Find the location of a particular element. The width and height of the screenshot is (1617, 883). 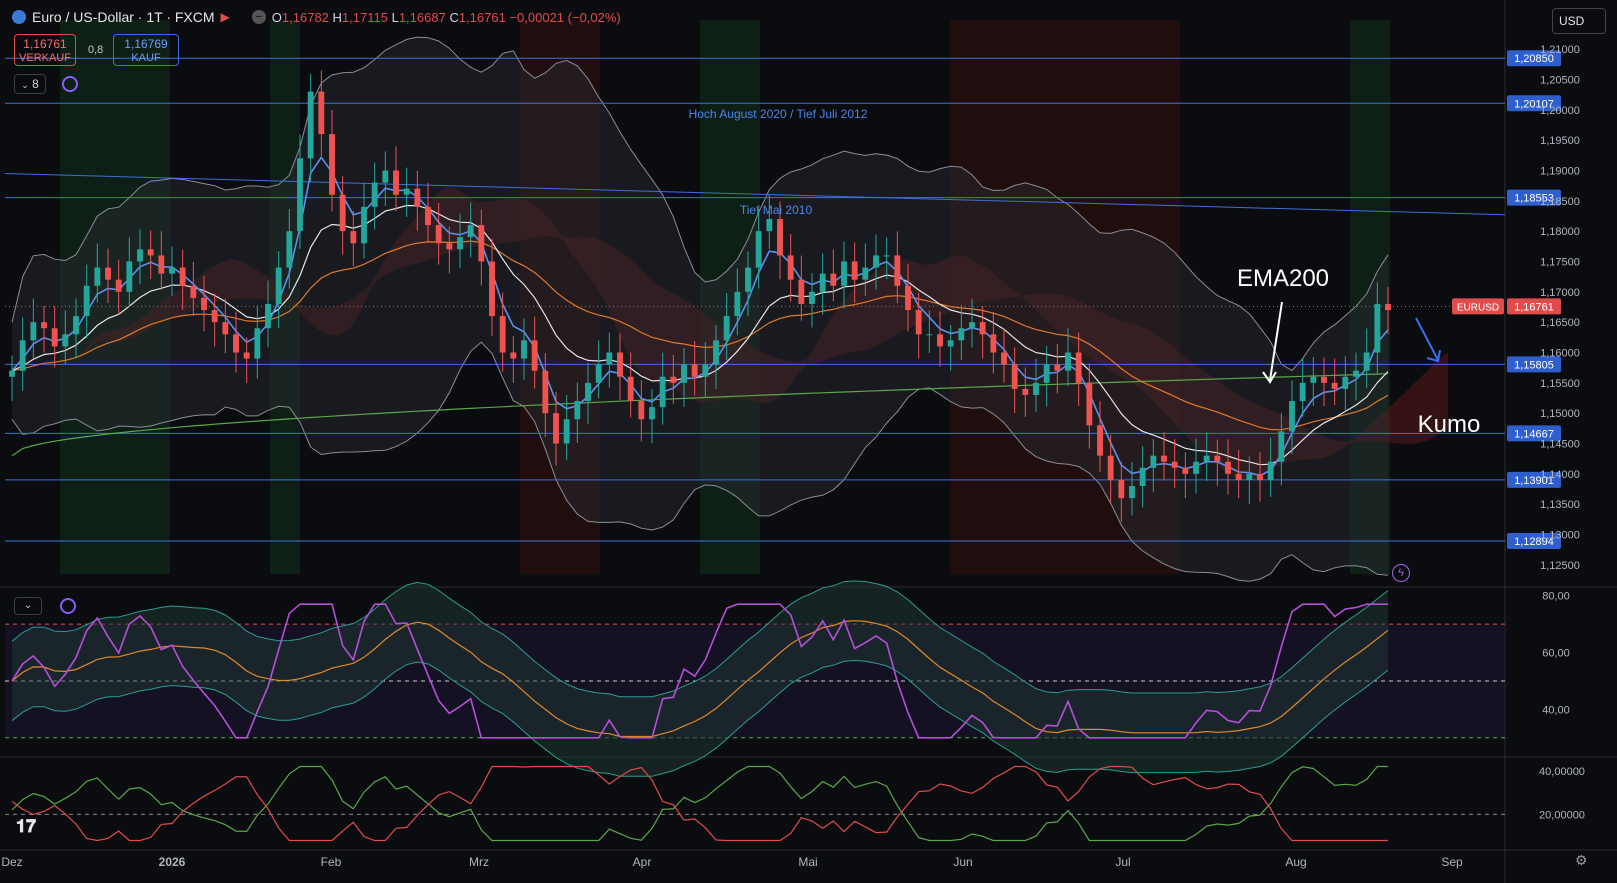

price-tick-label: 1,18000 is located at coordinates (1560, 232).